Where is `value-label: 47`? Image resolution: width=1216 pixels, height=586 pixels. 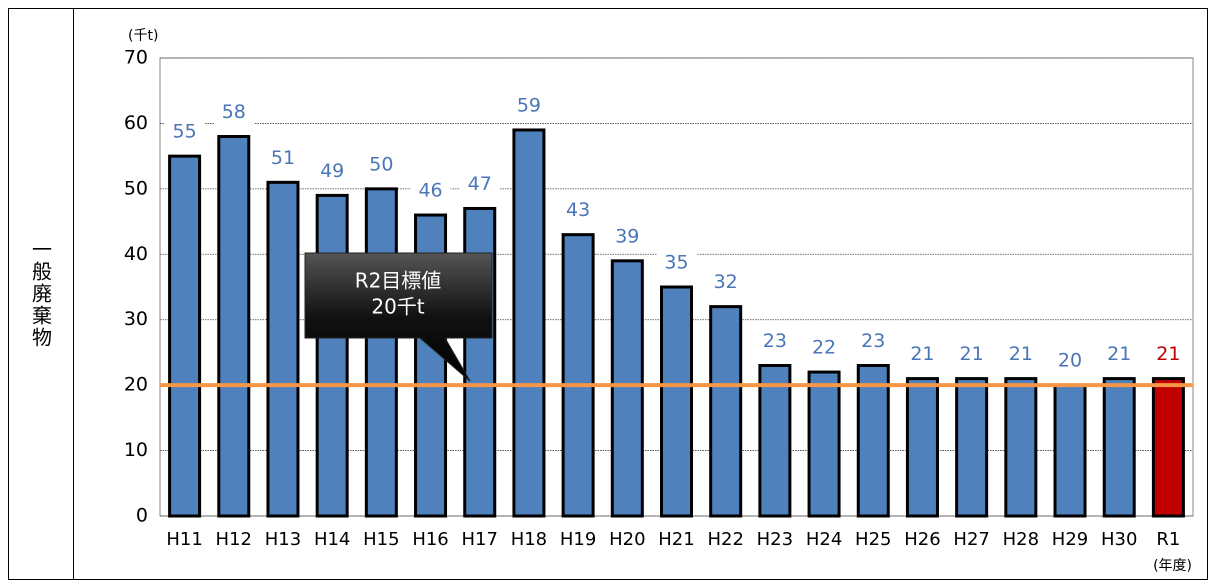 value-label: 47 is located at coordinates (480, 184).